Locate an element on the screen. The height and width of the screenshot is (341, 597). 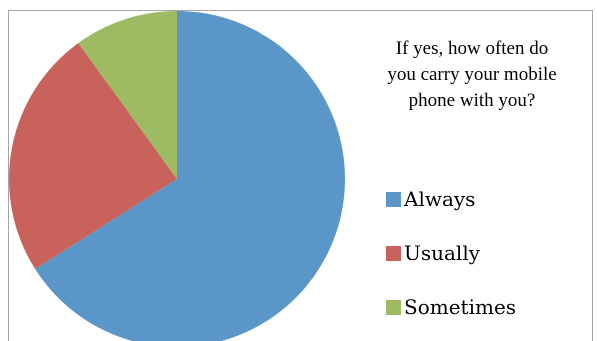
legend-swatch-usually is located at coordinates (393, 253).